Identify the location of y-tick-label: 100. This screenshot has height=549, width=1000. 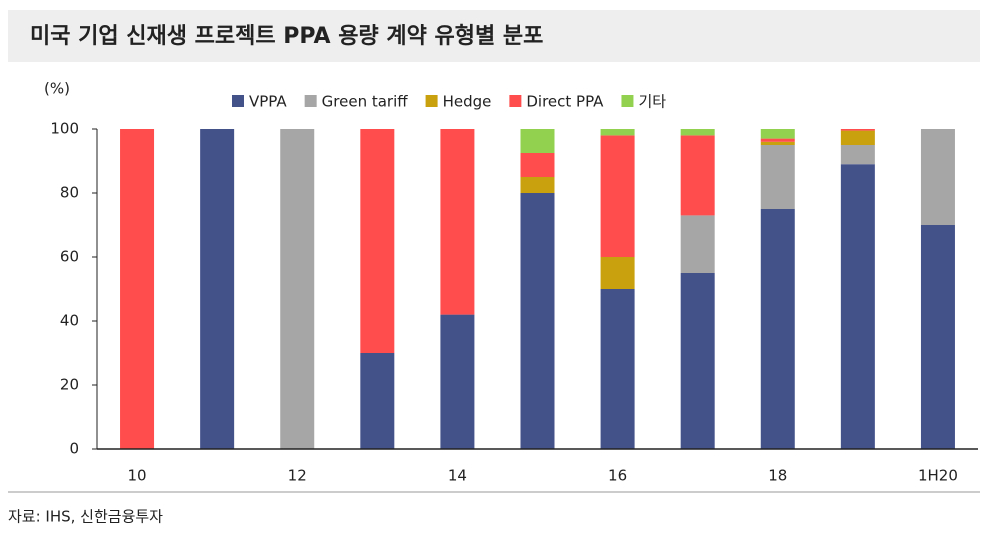
(64, 129).